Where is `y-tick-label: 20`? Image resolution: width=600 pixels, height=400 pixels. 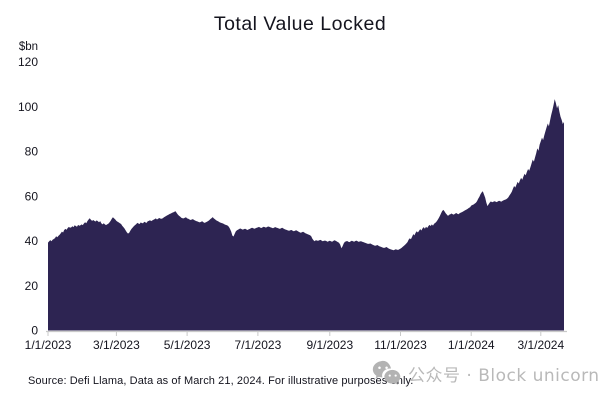
y-tick-label: 20 is located at coordinates (32, 286).